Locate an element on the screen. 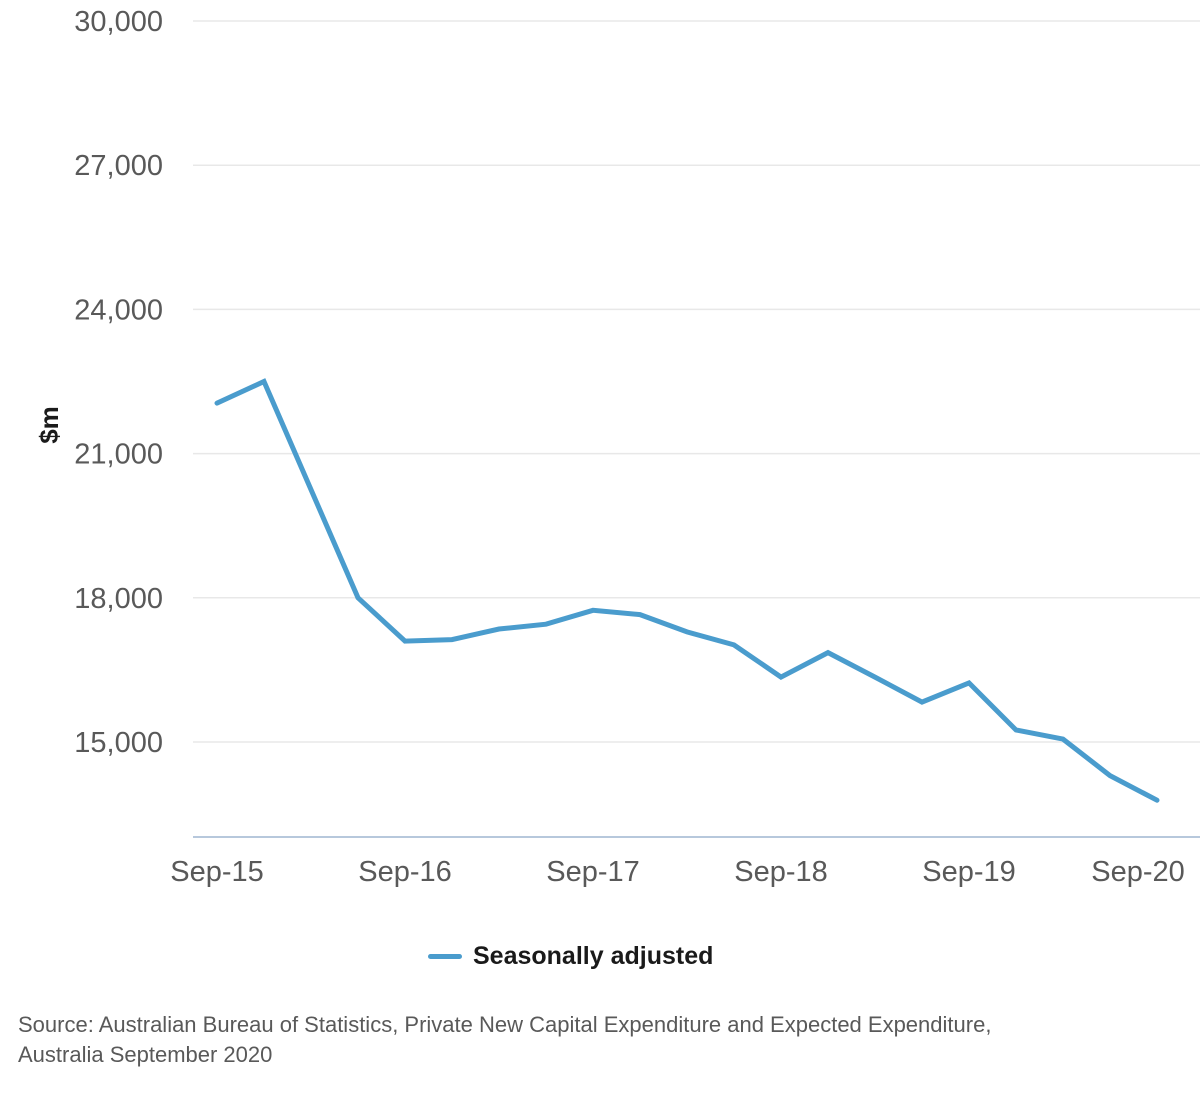 This screenshot has width=1200, height=1100. x-axis-tick-label: Sep-17 is located at coordinates (593, 872).